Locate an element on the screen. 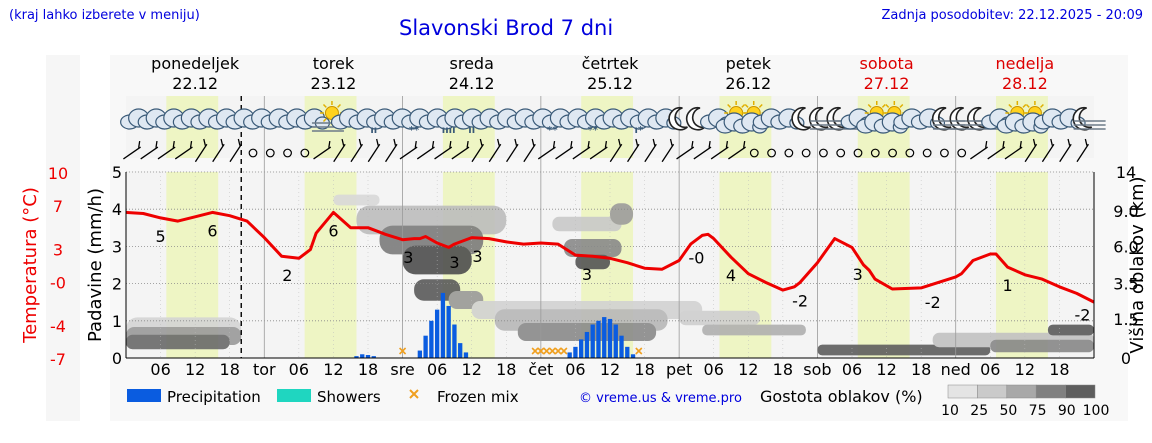  temperature-value-label: -2 is located at coordinates (800, 300).